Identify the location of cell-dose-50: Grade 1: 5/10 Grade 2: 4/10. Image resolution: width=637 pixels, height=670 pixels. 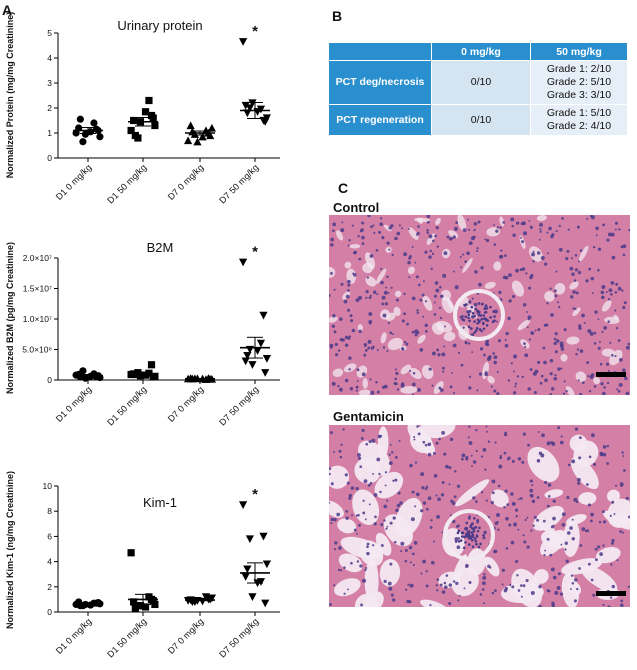
(579, 120).